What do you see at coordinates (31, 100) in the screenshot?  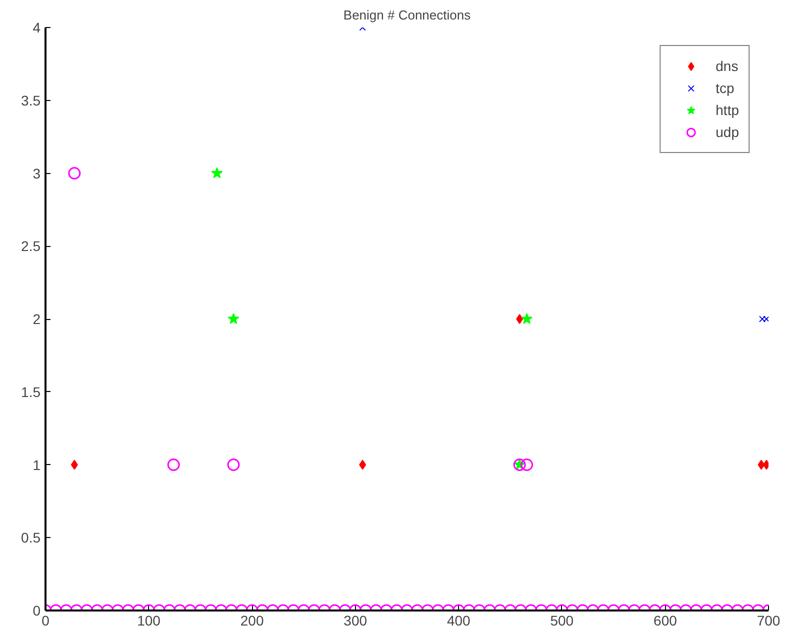 I see `y-tick-label: 3.5` at bounding box center [31, 100].